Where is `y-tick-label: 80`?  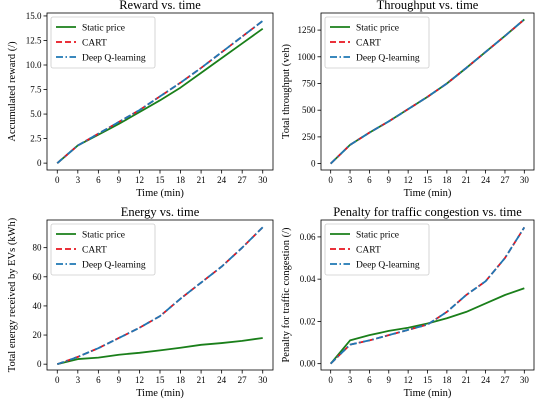
y-tick-label: 80 is located at coordinates (38, 248).